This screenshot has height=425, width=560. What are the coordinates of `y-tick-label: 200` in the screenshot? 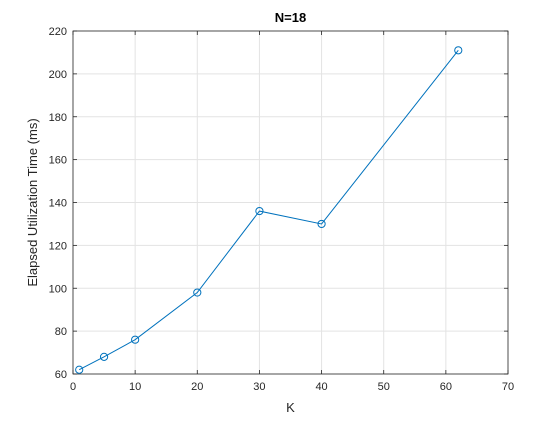 It's located at (58, 75).